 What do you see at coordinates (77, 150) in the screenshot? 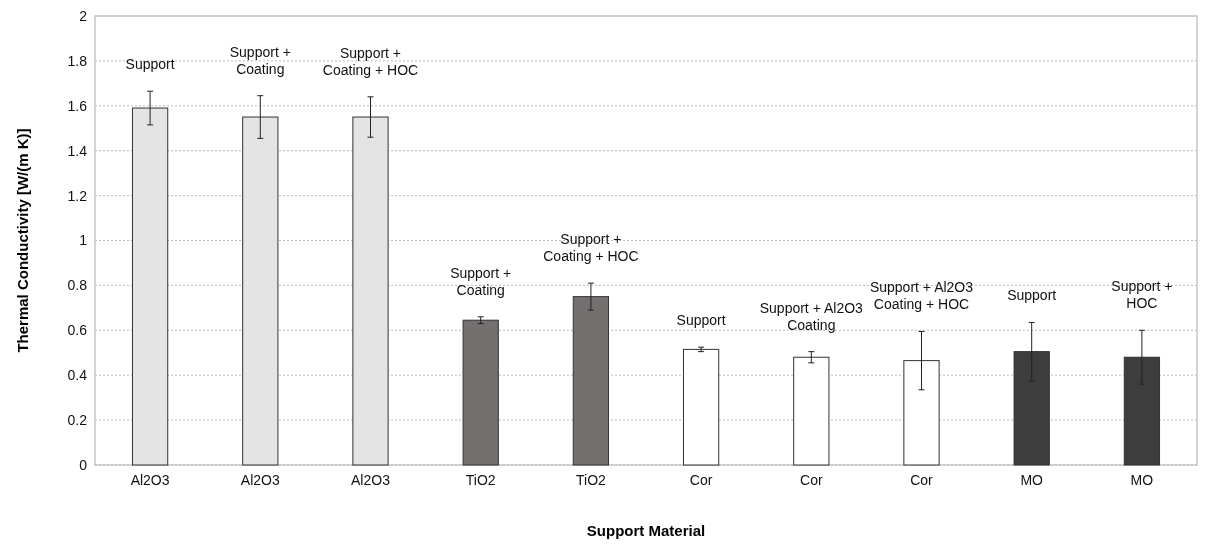
I see `y-tick-label: 1.4` at bounding box center [77, 150].